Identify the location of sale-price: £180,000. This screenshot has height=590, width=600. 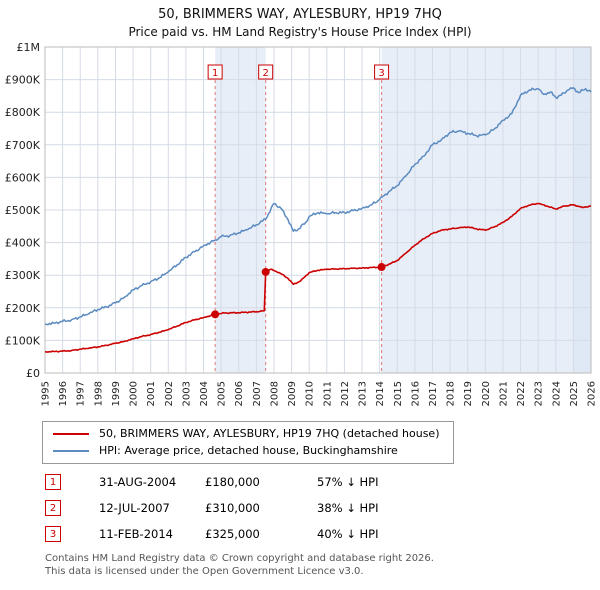
(232, 482).